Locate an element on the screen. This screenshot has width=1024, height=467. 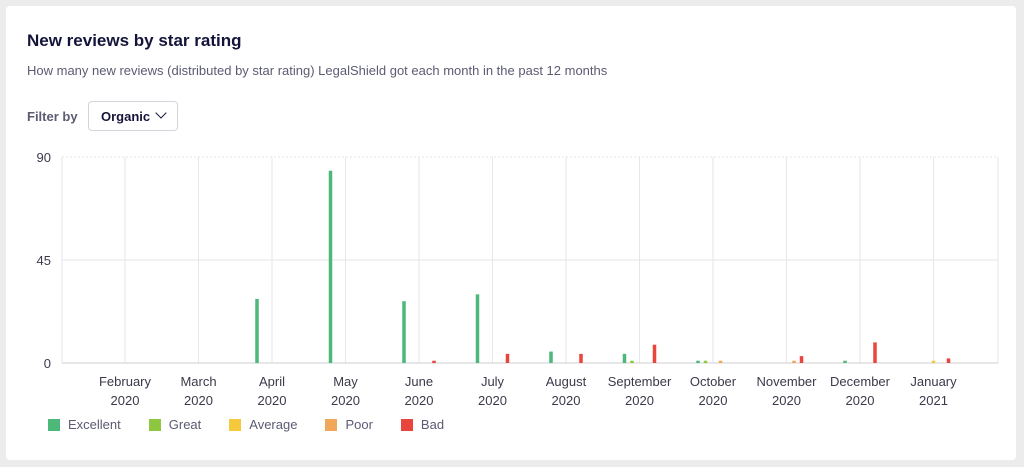
legend-item-average: Average is located at coordinates (263, 424).